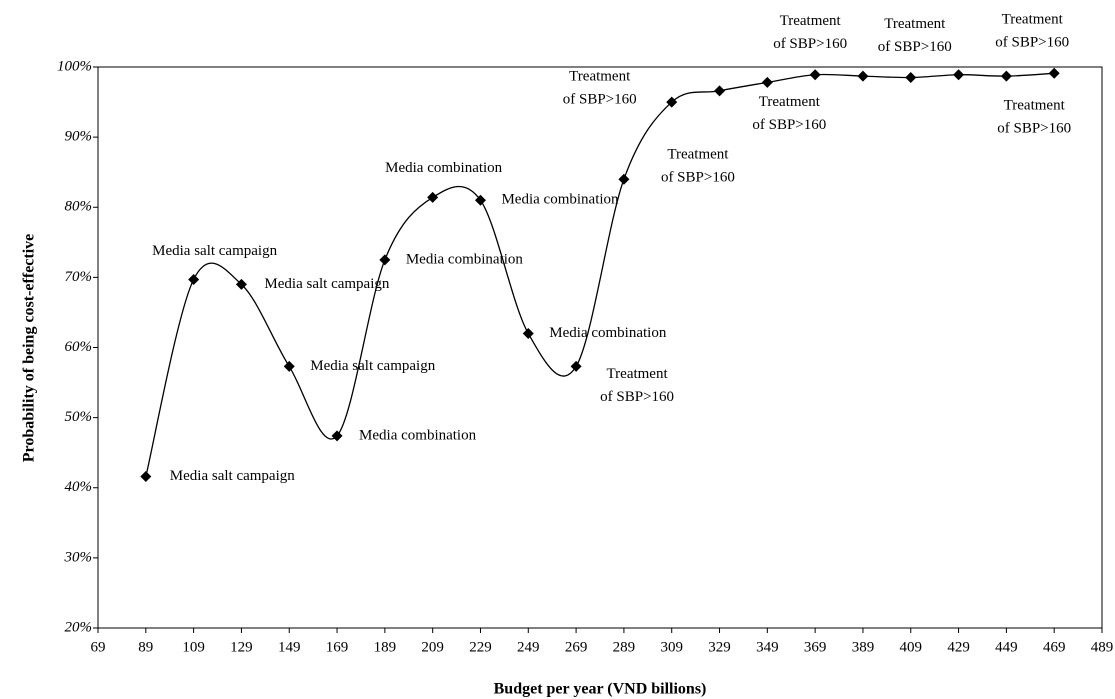  Describe the element at coordinates (79, 417) in the screenshot. I see `y-tick-label: 50%` at that location.